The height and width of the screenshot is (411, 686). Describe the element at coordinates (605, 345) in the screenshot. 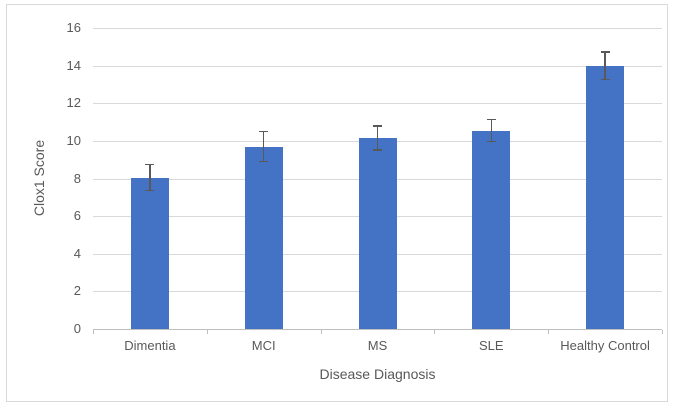

I see `x-category-label-healthy-control: Healthy Control` at that location.